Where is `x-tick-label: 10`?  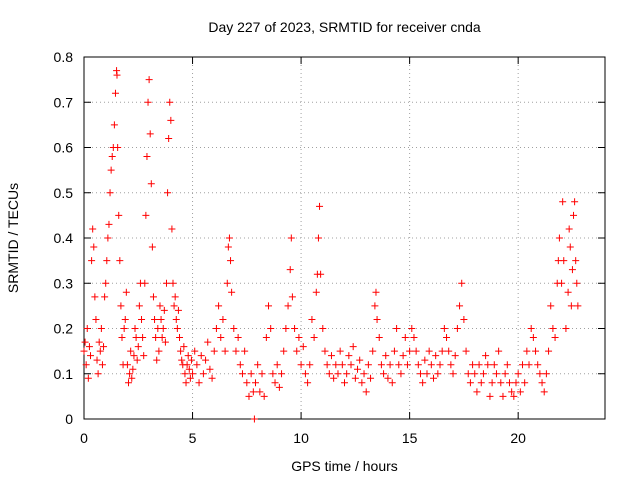 x-tick-label: 10 is located at coordinates (301, 438).